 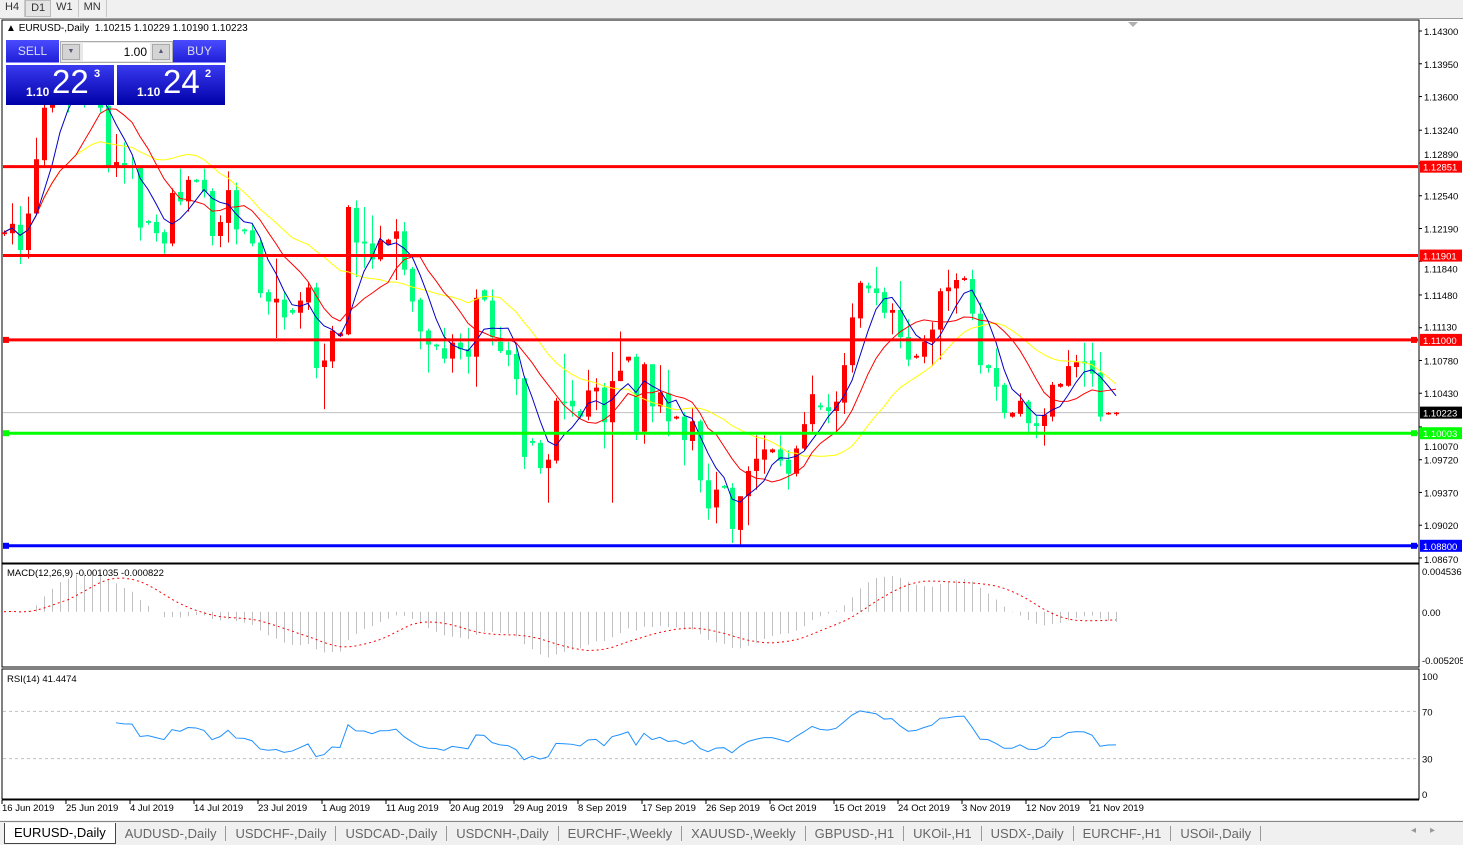 What do you see at coordinates (1028, 833) in the screenshot?
I see `chart-tab: USDX-,Daily` at bounding box center [1028, 833].